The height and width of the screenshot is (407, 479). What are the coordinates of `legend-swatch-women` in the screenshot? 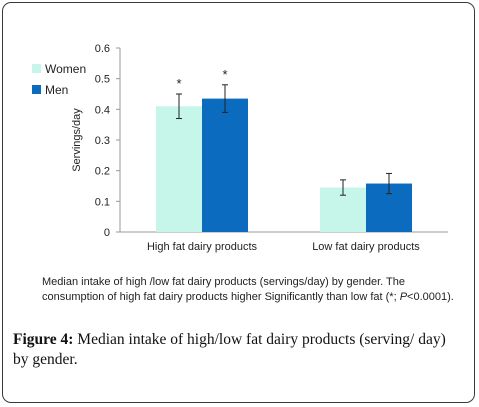 It's located at (36, 68).